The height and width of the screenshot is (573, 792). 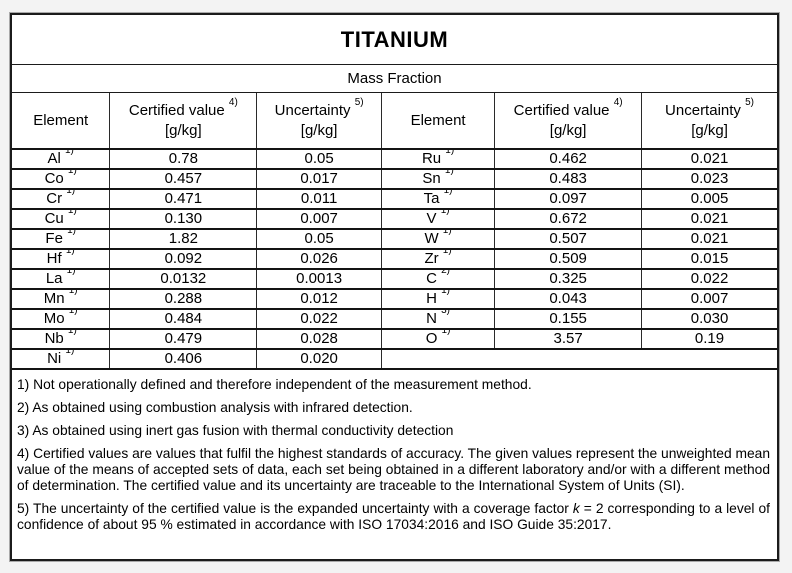 What do you see at coordinates (319, 299) in the screenshot?
I see `uncertainty-cell: 0.012` at bounding box center [319, 299].